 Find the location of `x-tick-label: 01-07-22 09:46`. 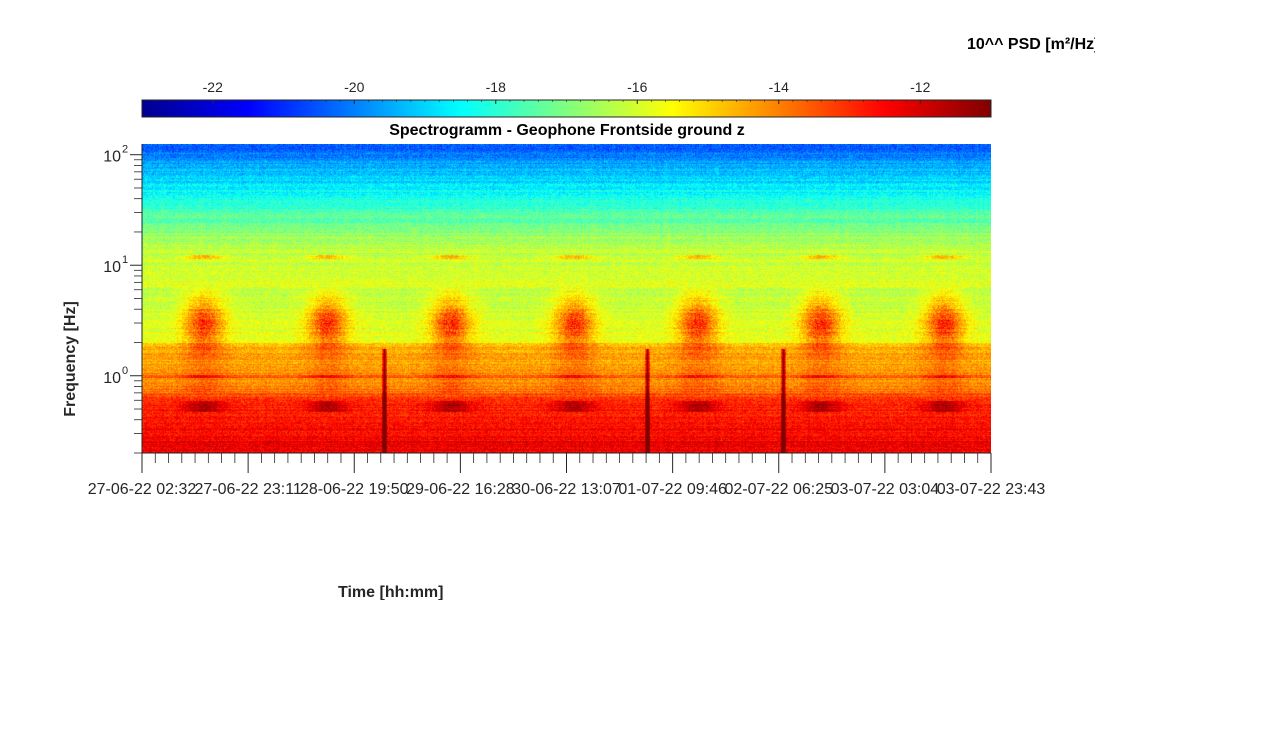

x-tick-label: 01-07-22 09:46 is located at coordinates (672, 489).